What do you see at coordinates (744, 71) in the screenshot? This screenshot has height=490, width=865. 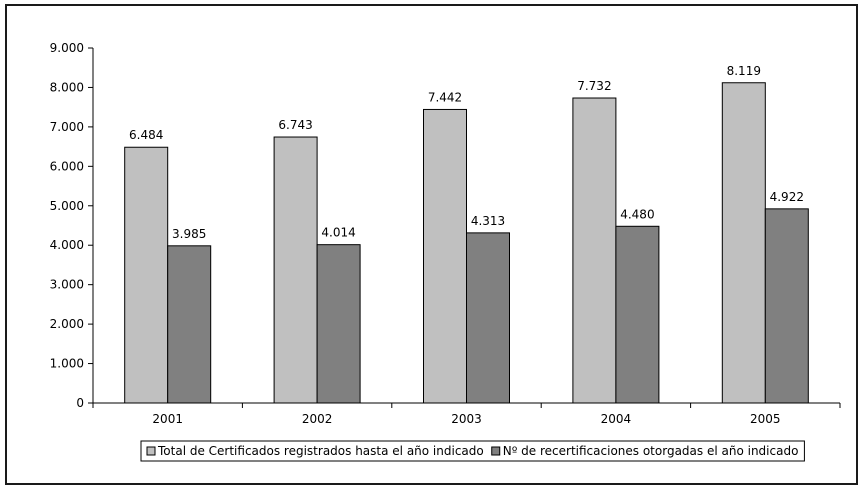 I see `data-label: 8.119` at bounding box center [744, 71].